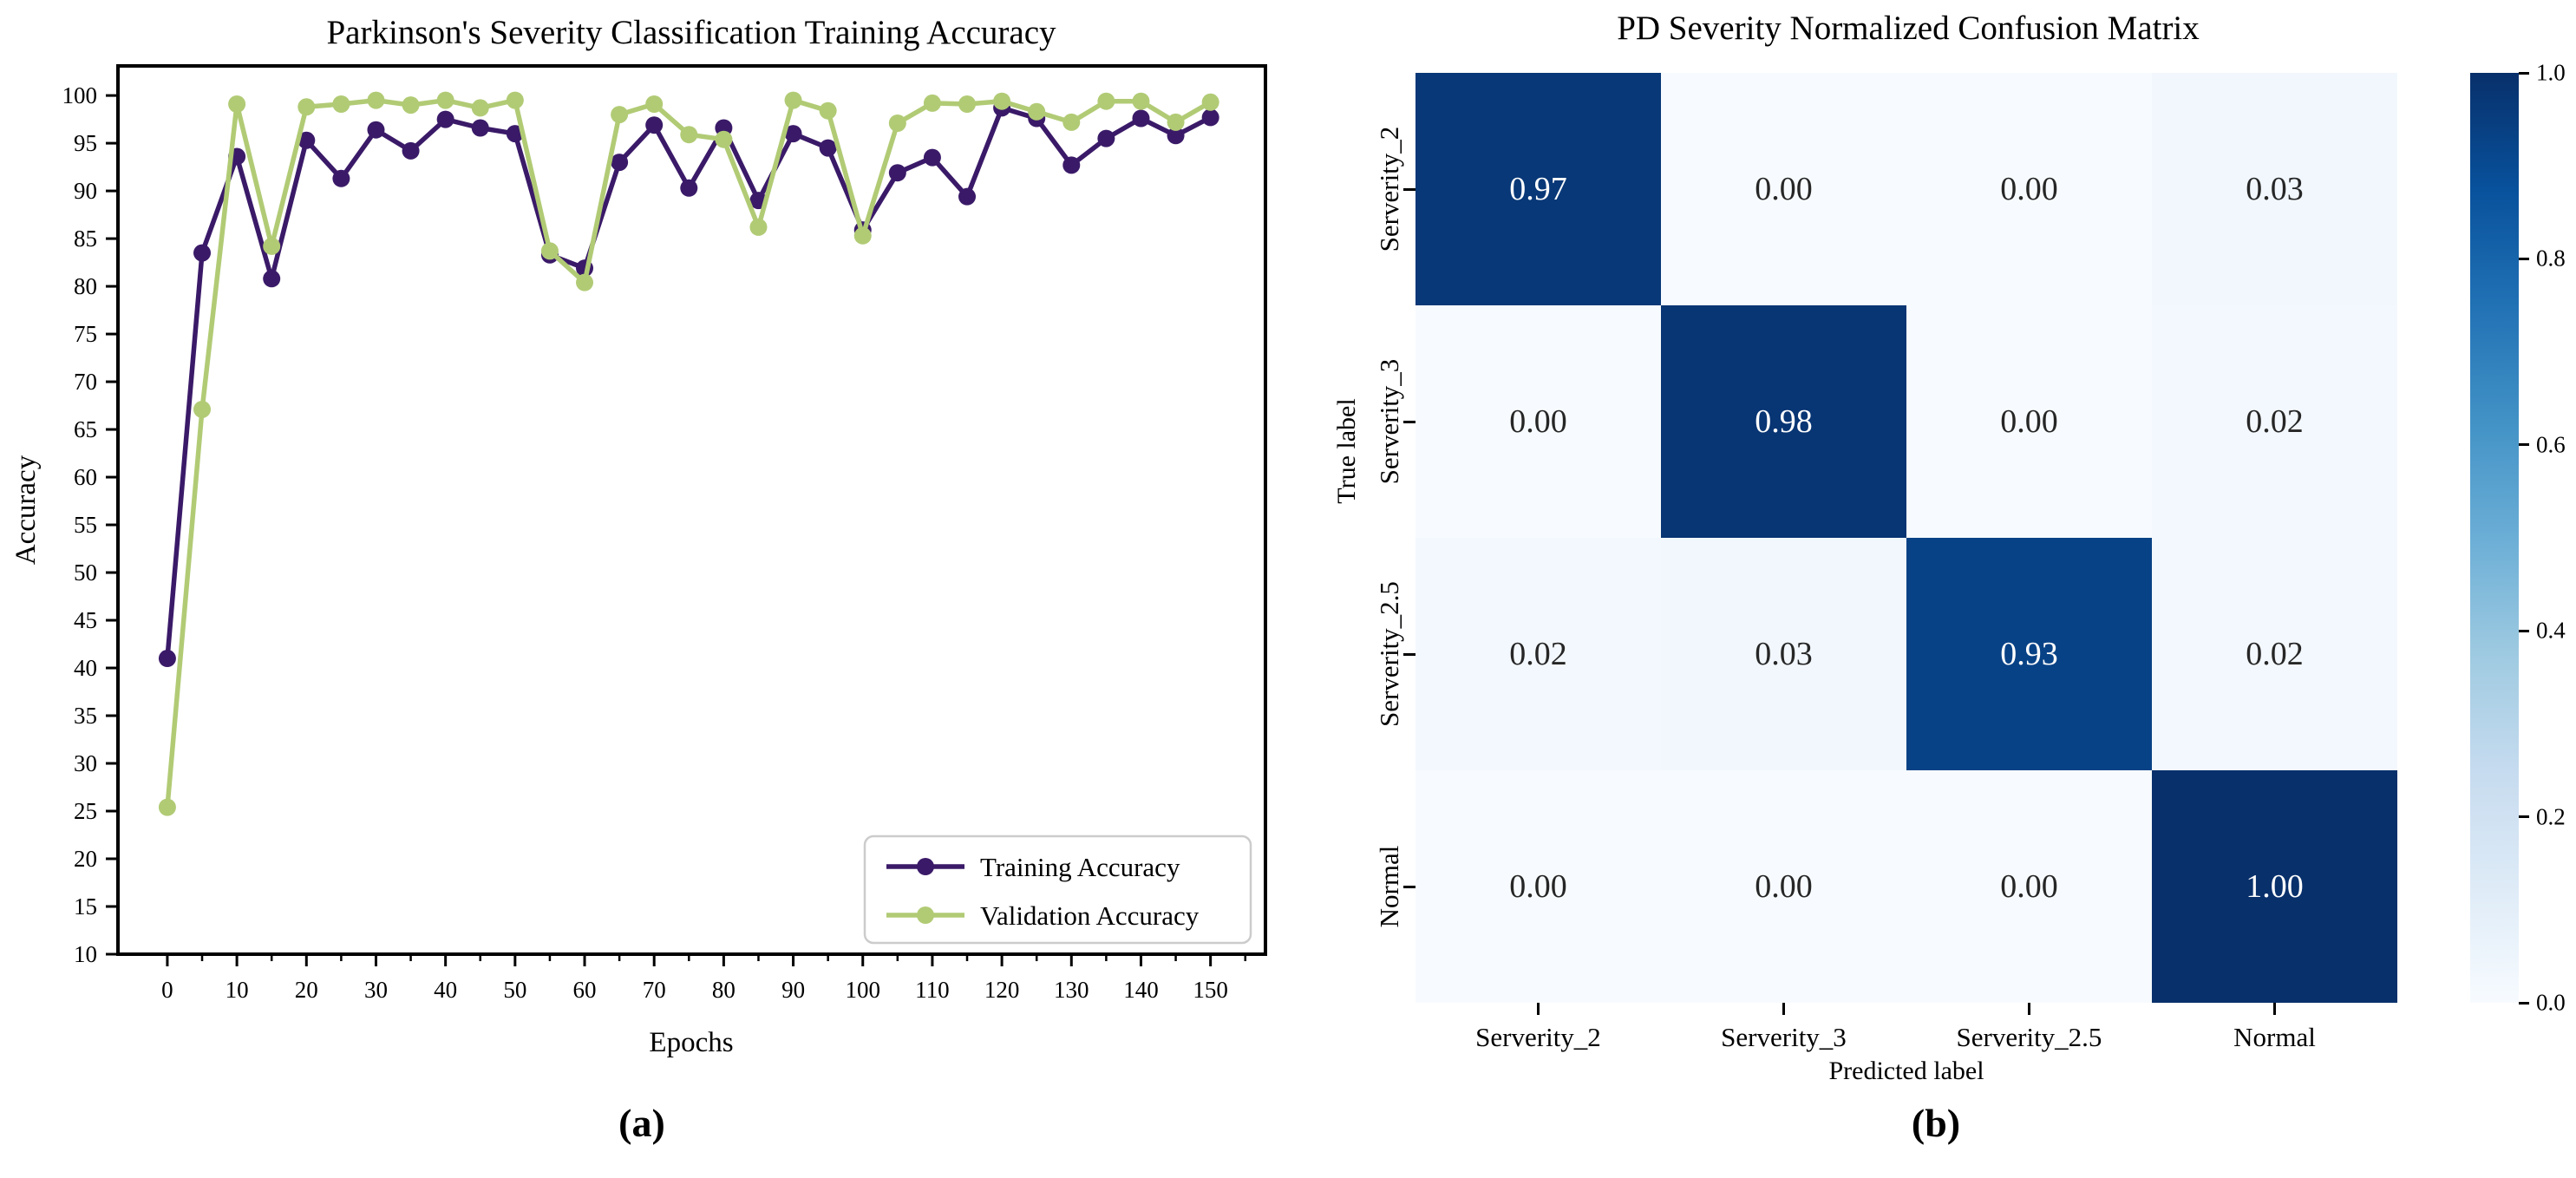 This screenshot has width=2576, height=1178. Describe the element at coordinates (85, 906) in the screenshot. I see `y-tick-label: 15` at that location.